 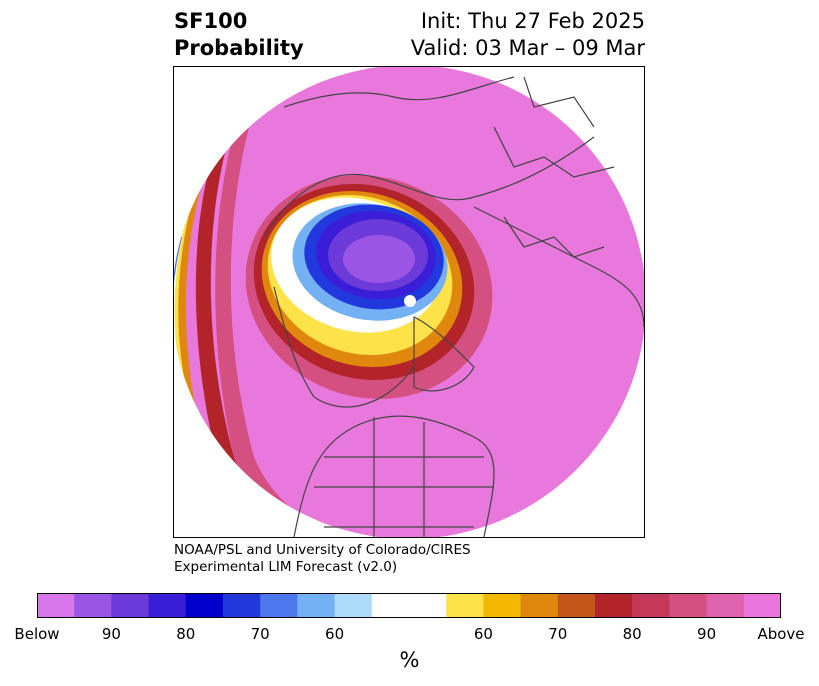 I want to click on west-band-red, so click(x=244, y=337).